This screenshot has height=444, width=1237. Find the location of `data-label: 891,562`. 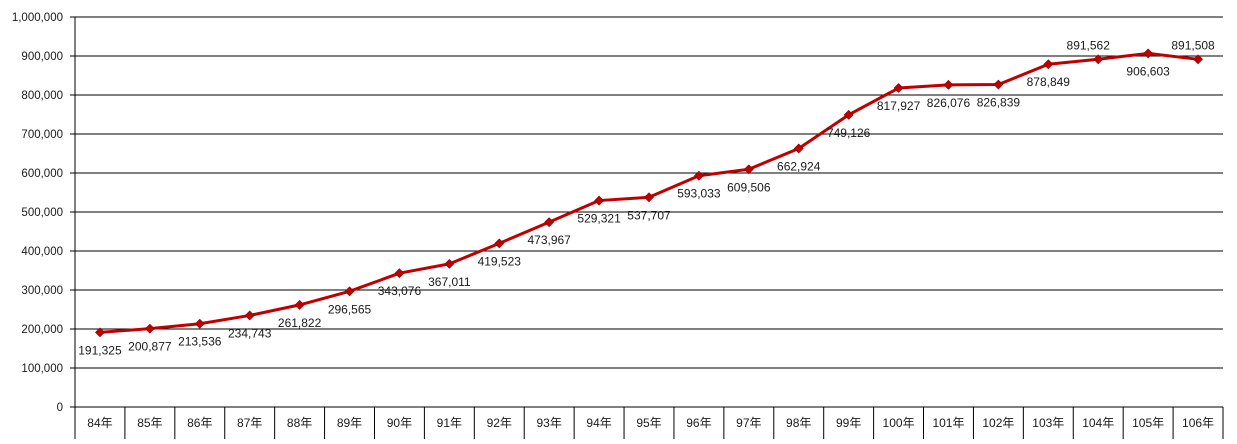

data-label: 891,562 is located at coordinates (1089, 45).